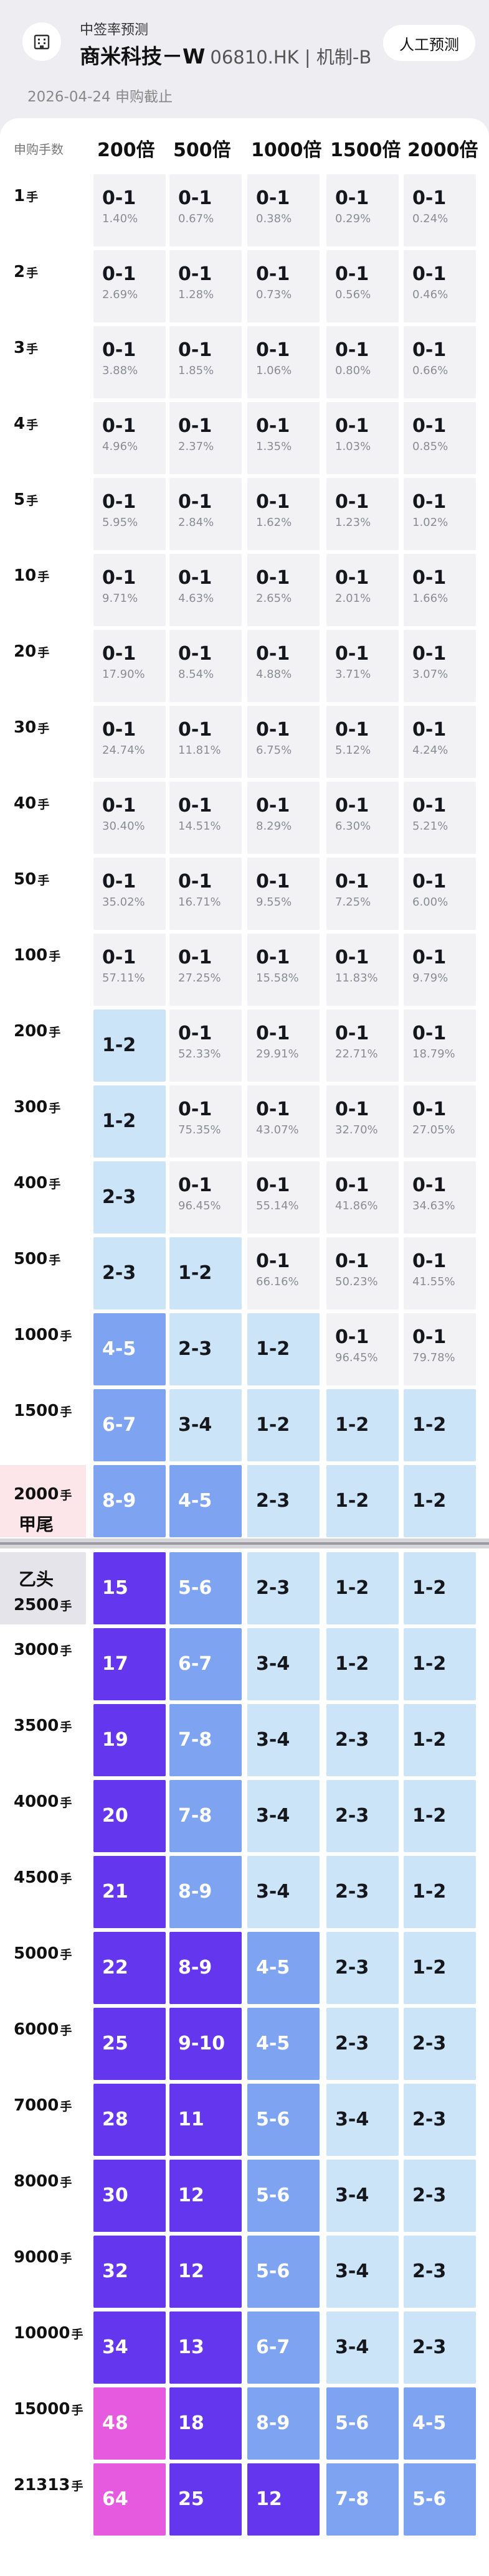 The height and width of the screenshot is (2576, 489). Describe the element at coordinates (430, 370) in the screenshot. I see `win-rate: 0.66%` at that location.